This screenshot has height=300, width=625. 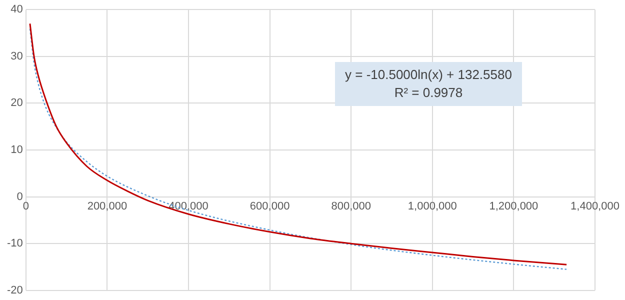 I want to click on y-tick-label: -10, so click(x=14, y=244).